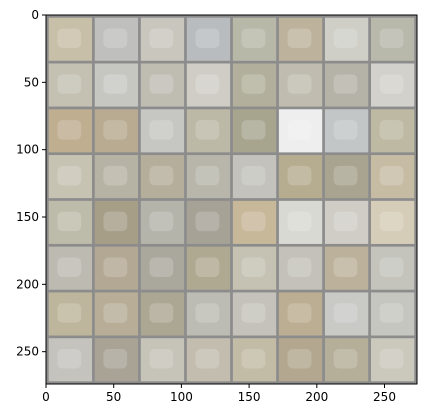 This screenshot has width=425, height=418. I want to click on y-tick-label: 100, so click(27, 150).